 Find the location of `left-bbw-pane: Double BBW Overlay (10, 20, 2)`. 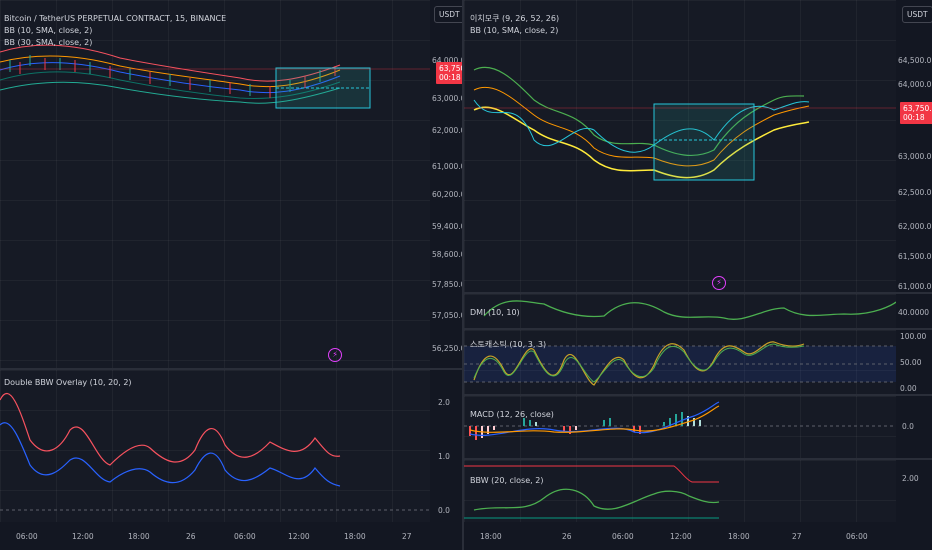

left-bbw-pane: Double BBW Overlay (10, 20, 2) is located at coordinates (215, 446).